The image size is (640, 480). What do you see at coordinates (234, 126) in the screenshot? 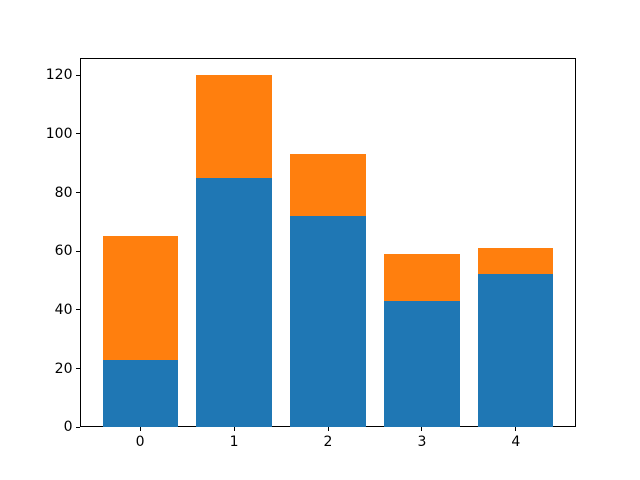
I see `bar-1-series-2-orange` at bounding box center [234, 126].